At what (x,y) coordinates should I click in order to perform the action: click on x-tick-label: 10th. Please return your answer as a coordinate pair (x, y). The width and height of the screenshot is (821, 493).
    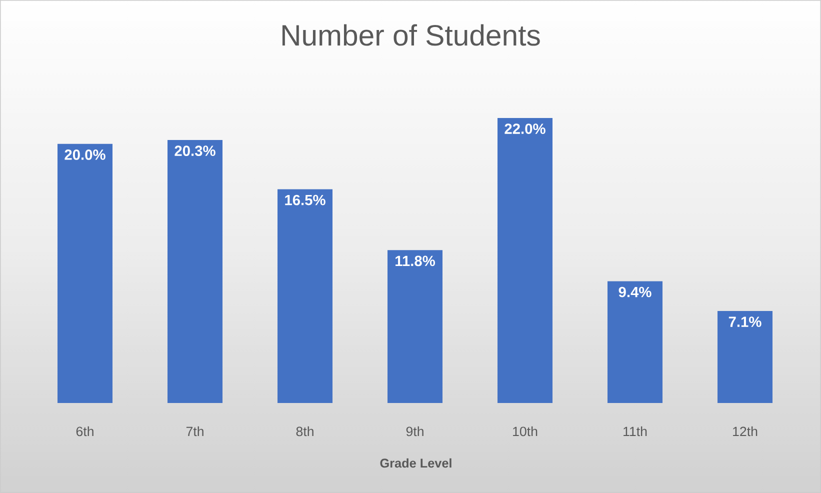
    Looking at the image, I should click on (525, 431).